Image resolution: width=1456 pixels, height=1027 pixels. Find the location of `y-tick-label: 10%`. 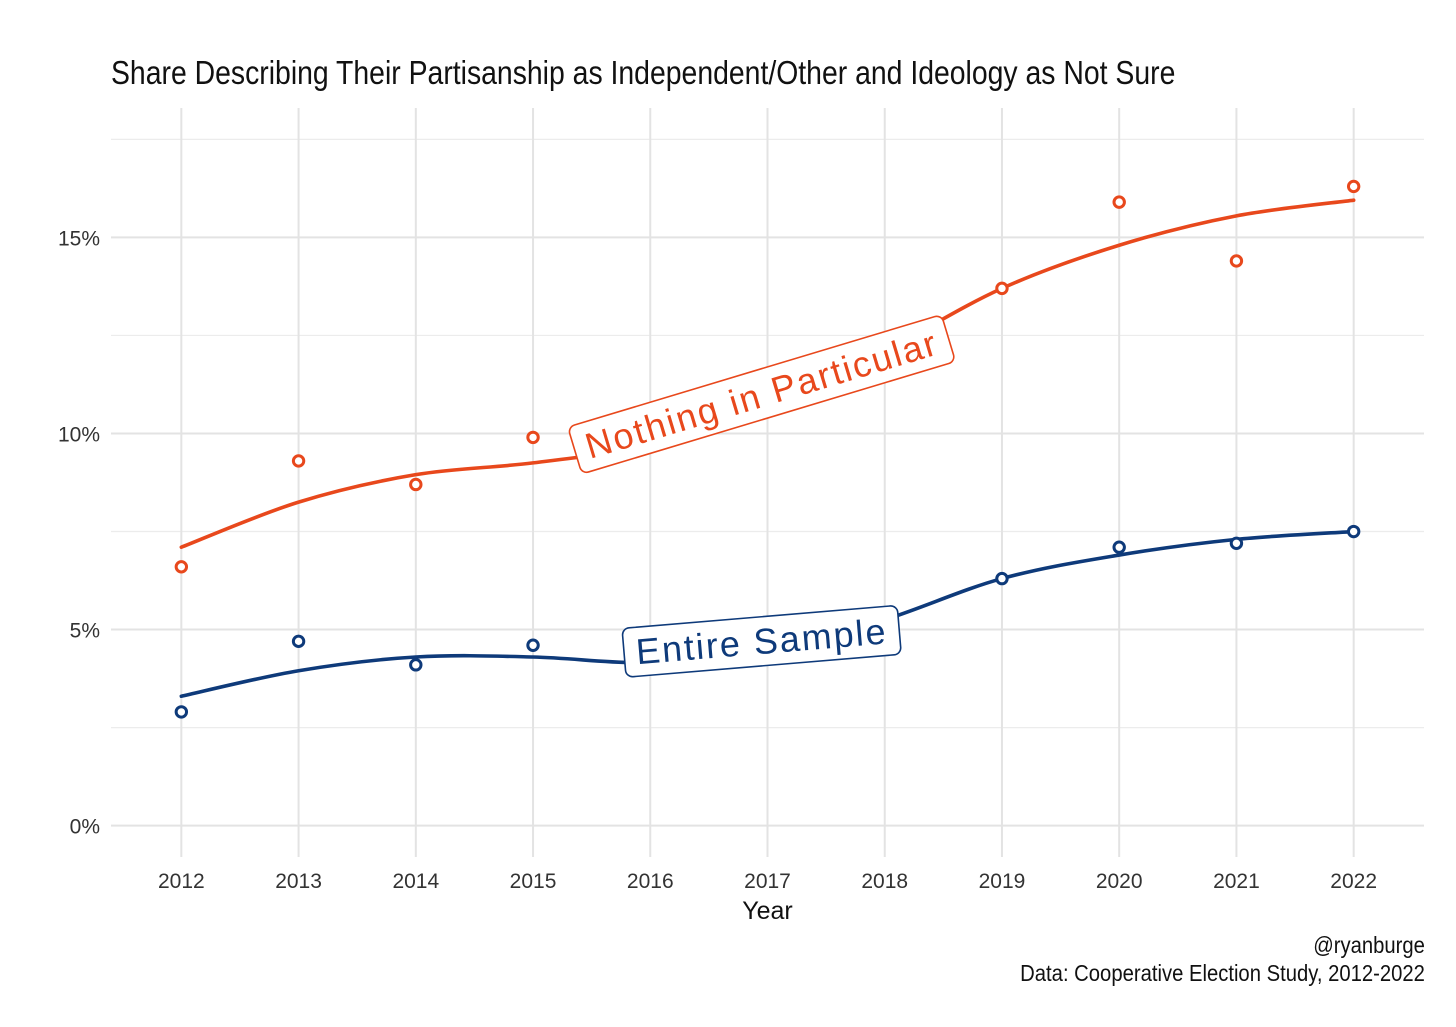

y-tick-label: 10% is located at coordinates (79, 434).